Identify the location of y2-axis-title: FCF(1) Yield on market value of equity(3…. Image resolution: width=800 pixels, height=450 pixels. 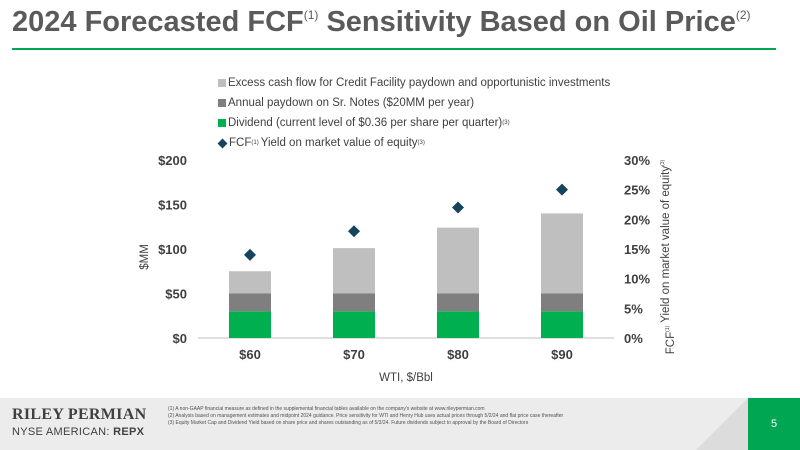
(668, 256).